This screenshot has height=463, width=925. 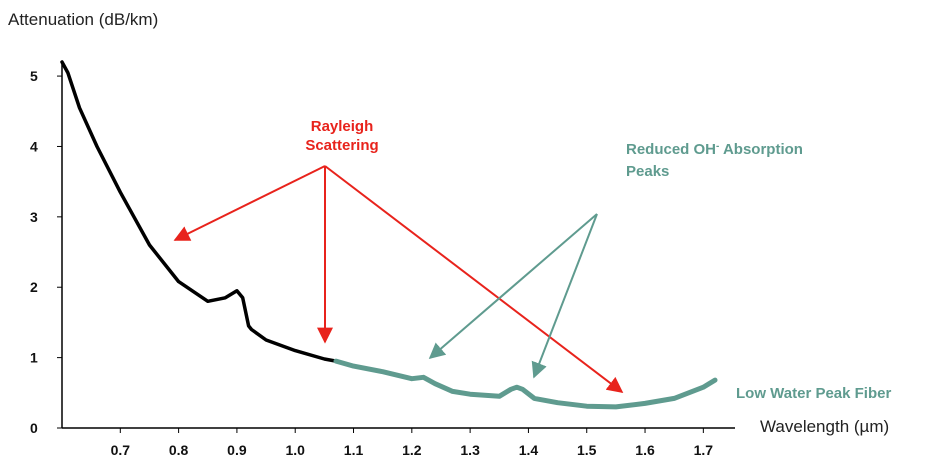 I want to click on x-tick-label: 1.3, so click(x=470, y=450).